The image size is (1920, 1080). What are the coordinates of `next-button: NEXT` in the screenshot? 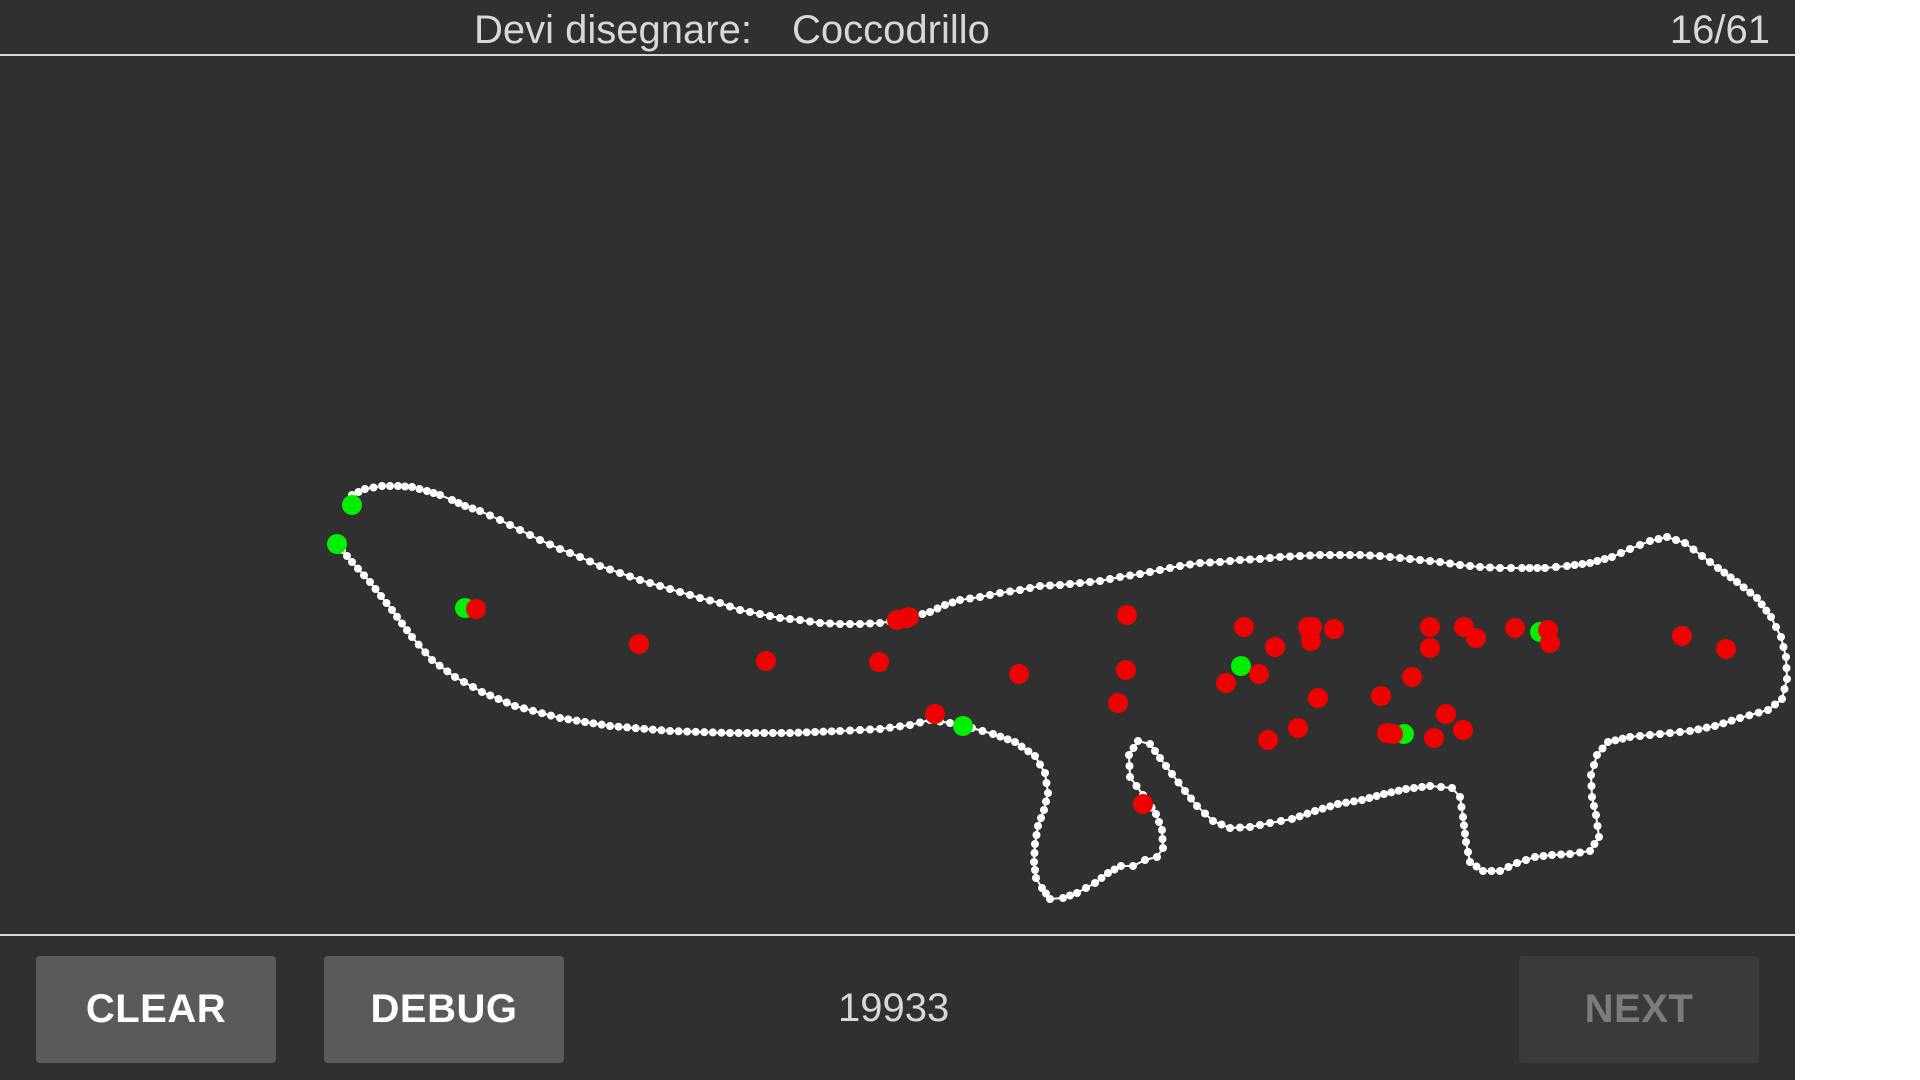 It's located at (1639, 1009).